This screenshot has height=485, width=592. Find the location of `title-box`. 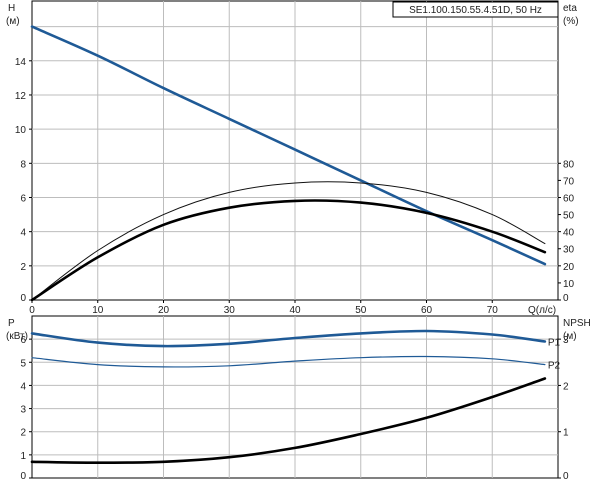

title-box is located at coordinates (475, 9).